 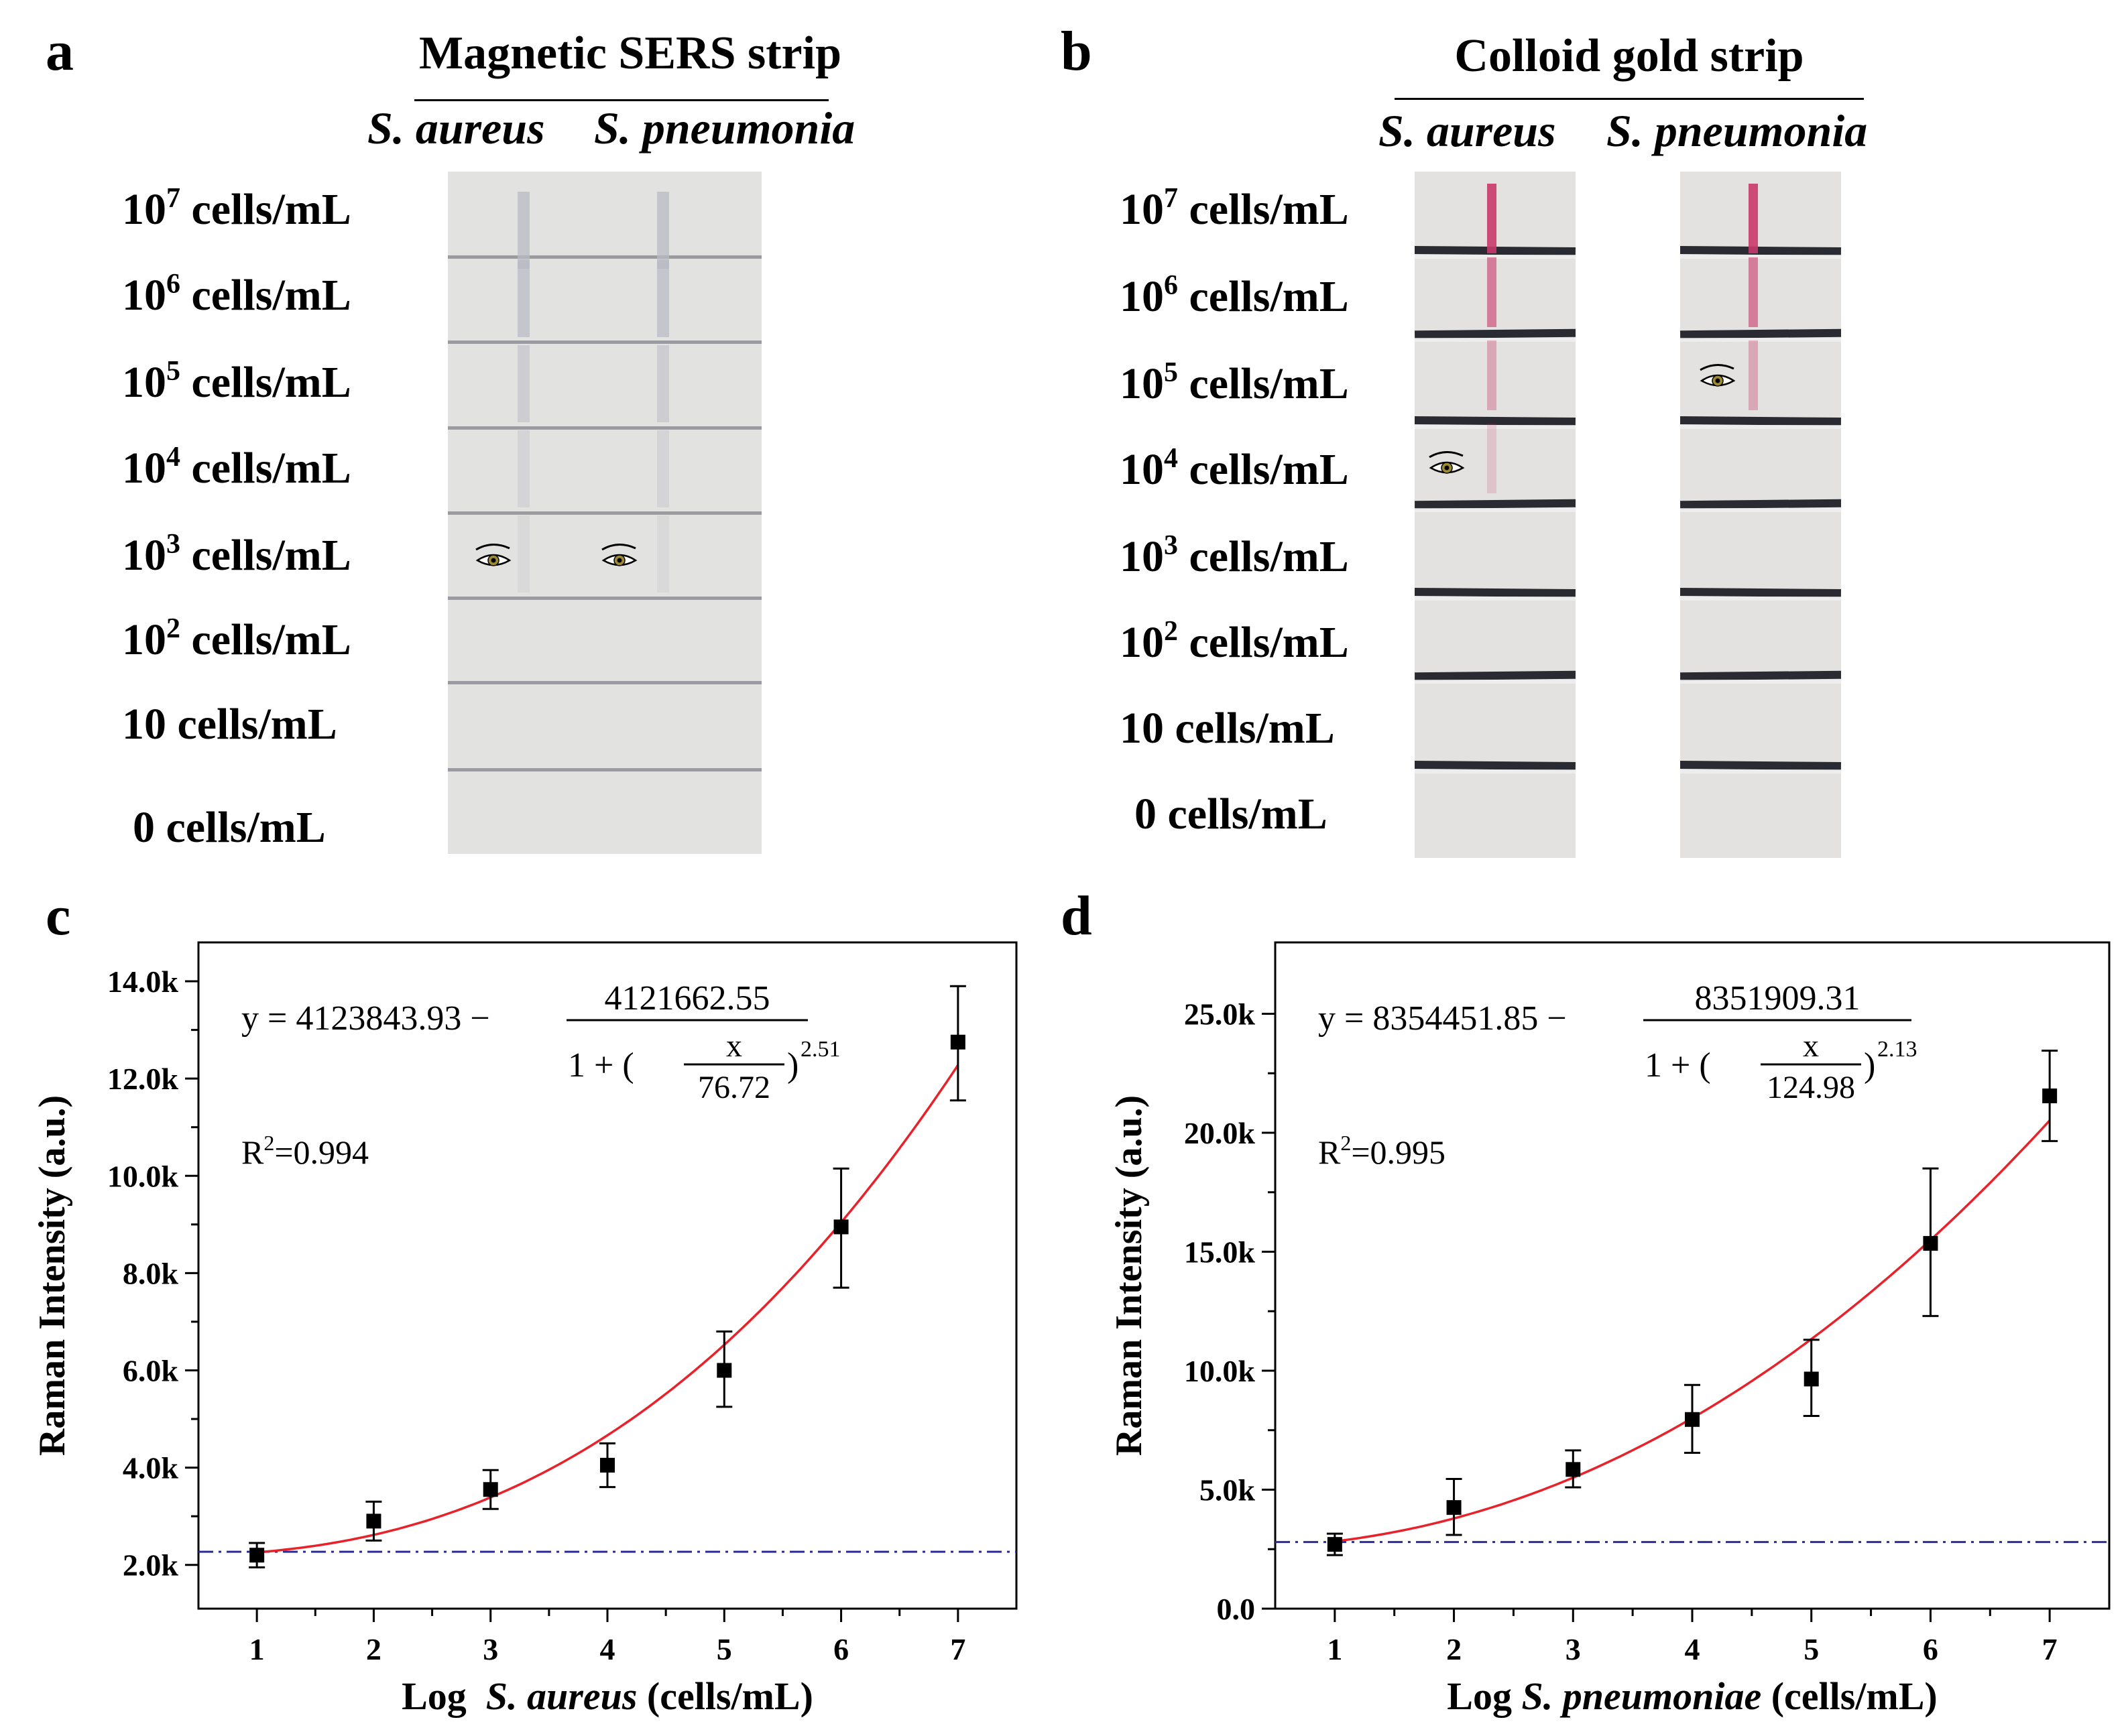 What do you see at coordinates (1381, 1151) in the screenshot?
I see `r-squared: R2=0.995` at bounding box center [1381, 1151].